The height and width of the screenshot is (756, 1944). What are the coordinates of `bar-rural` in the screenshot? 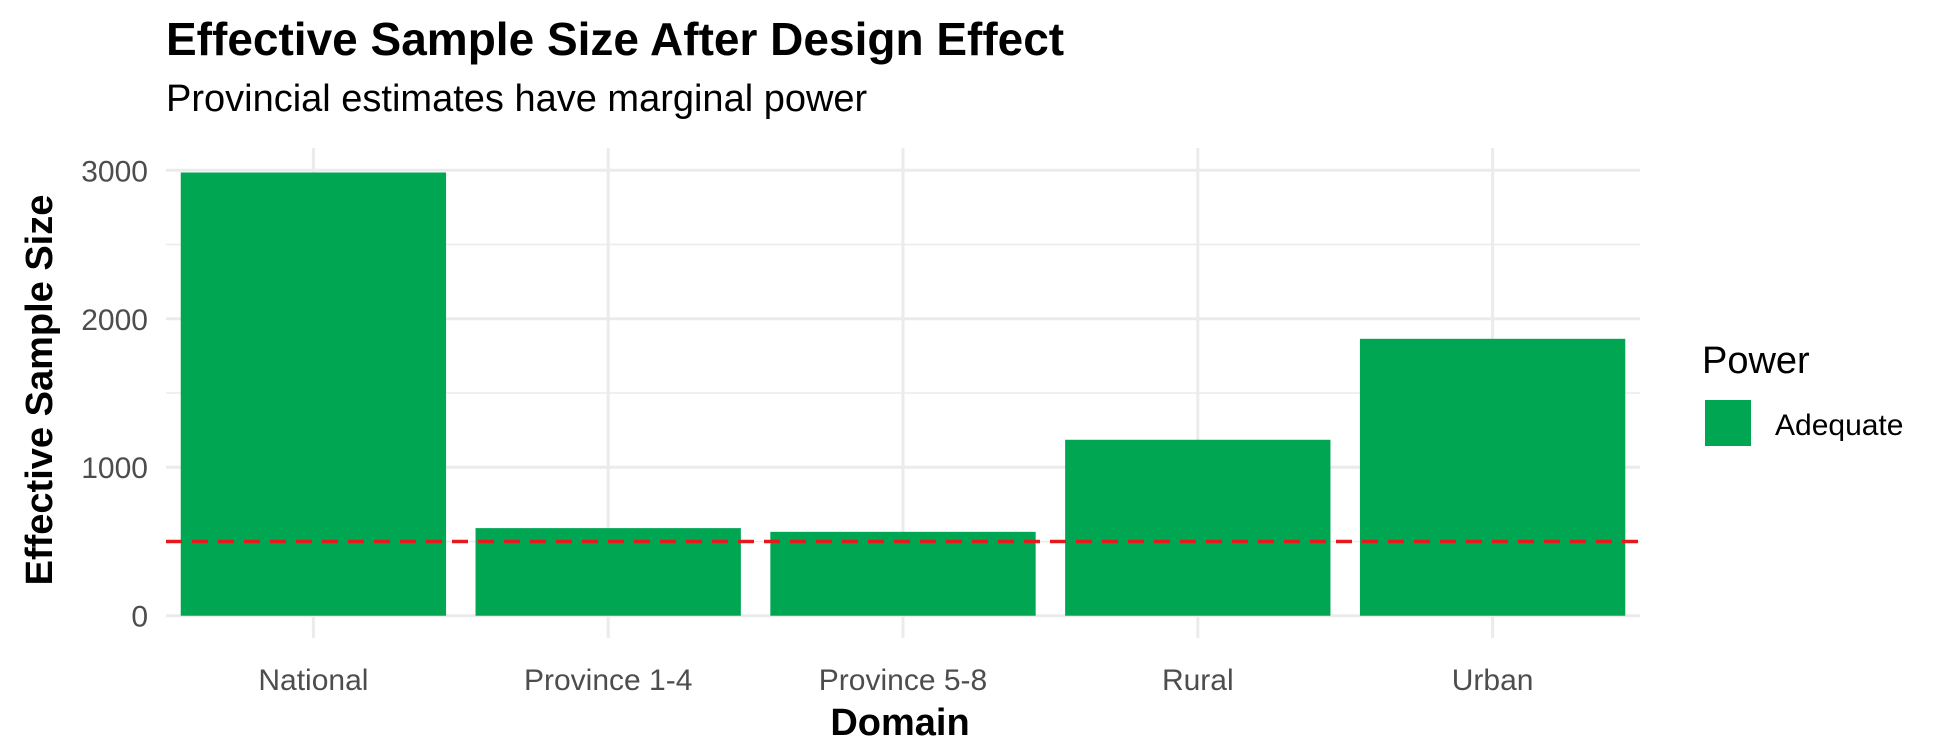 It's located at (1198, 527).